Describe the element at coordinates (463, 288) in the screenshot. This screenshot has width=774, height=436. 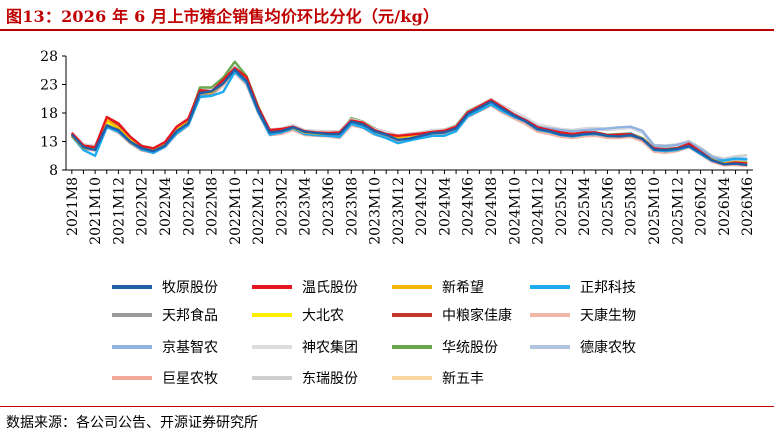
I see `legend-label: 新希望` at that location.